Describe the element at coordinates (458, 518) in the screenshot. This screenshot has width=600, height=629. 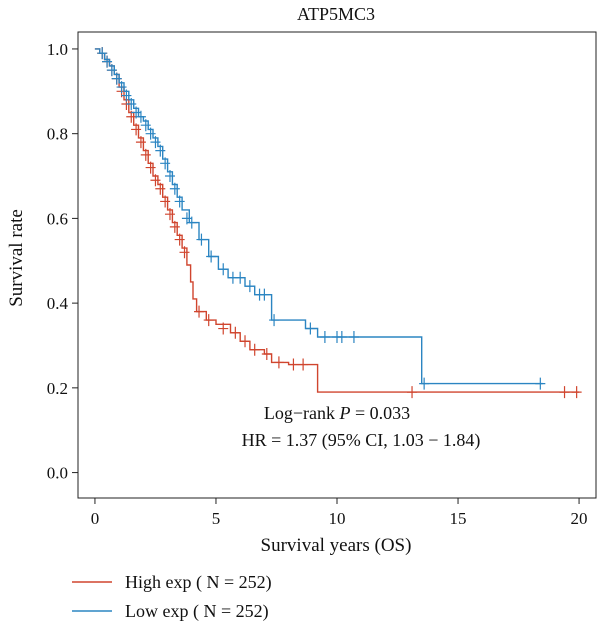
I see `x-tick-label: 15` at that location.